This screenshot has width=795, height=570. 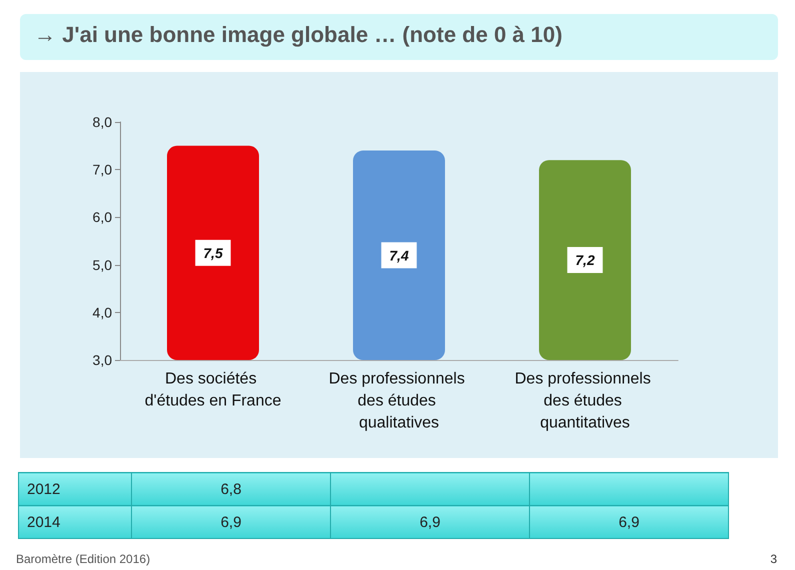 I want to click on y-tick-label: 3,0, so click(x=102, y=360).